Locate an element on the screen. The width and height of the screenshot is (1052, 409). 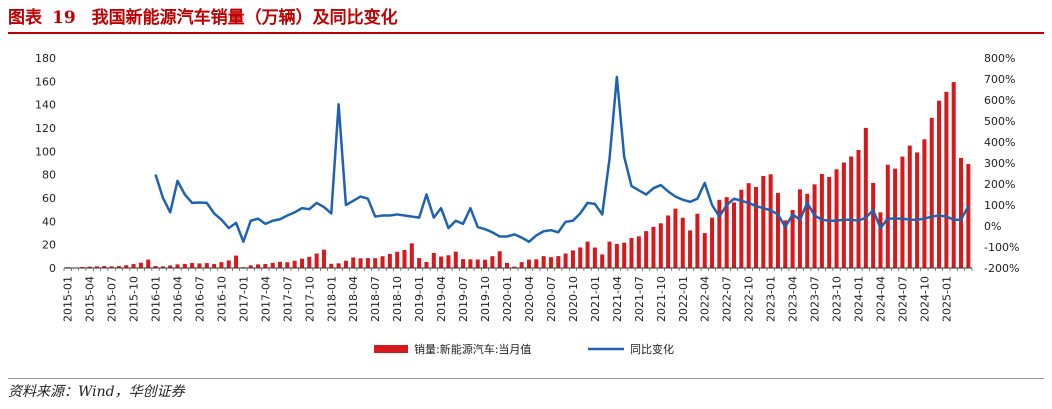
figure-label: 图表 is located at coordinates (25, 18).